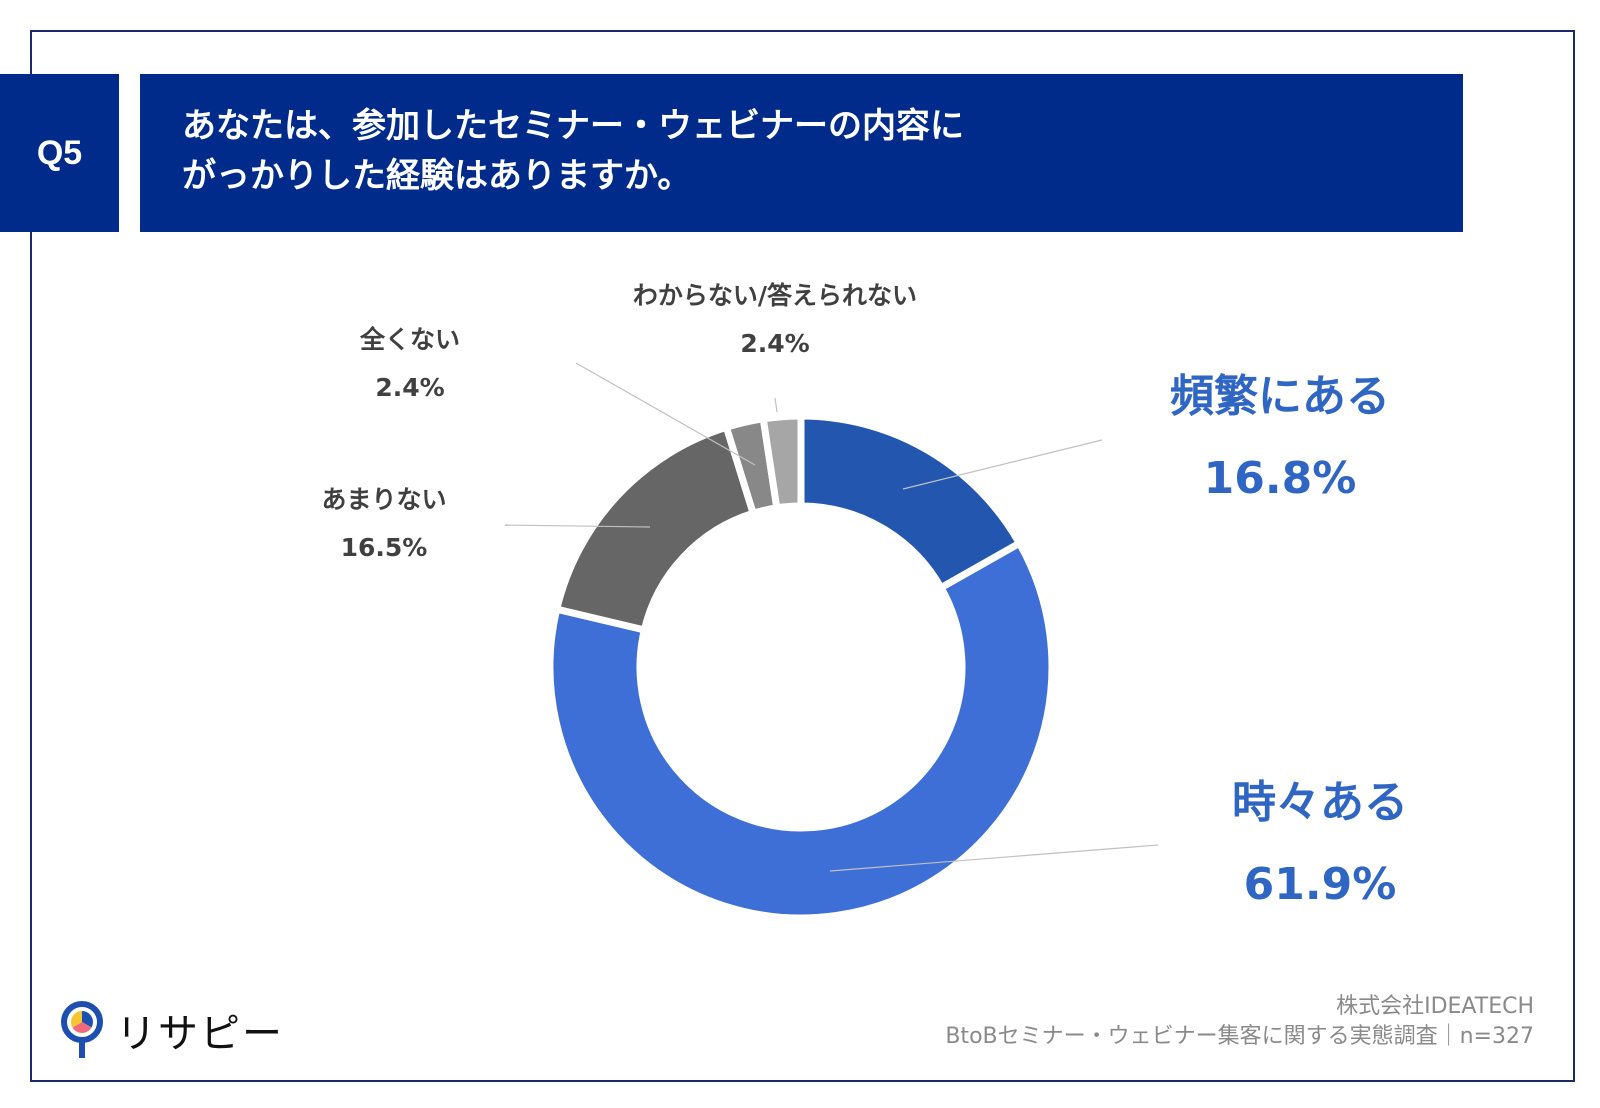 This screenshot has width=1600, height=1108. Describe the element at coordinates (409, 339) in the screenshot. I see `category-label: 全くない` at that location.